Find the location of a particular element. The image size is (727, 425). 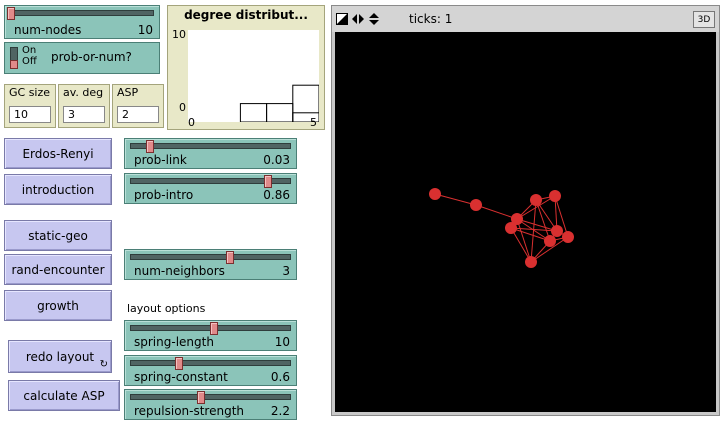

monitor-value: 2 is located at coordinates (138, 114).